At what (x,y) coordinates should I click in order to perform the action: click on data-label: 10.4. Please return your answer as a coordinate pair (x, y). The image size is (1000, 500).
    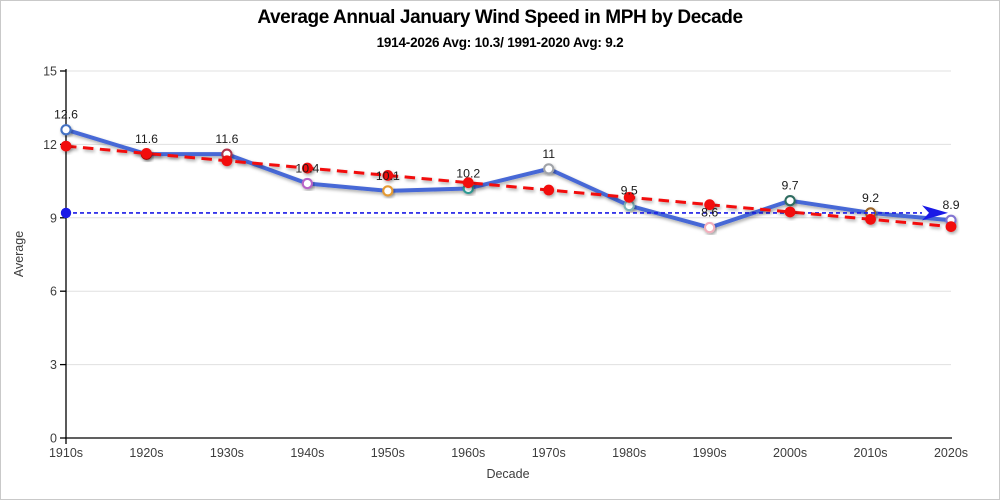
    Looking at the image, I should click on (307, 169).